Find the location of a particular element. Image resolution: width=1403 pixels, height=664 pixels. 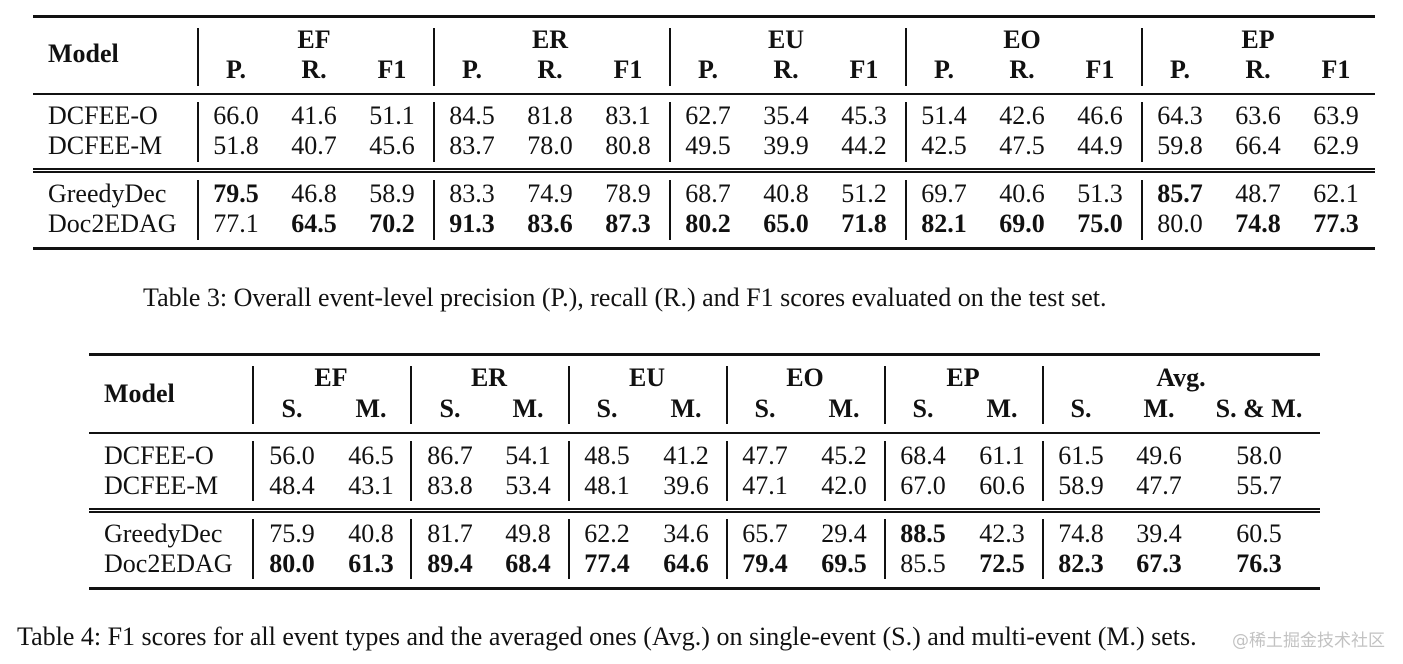

table-cell: 82.3 is located at coordinates (1081, 563).